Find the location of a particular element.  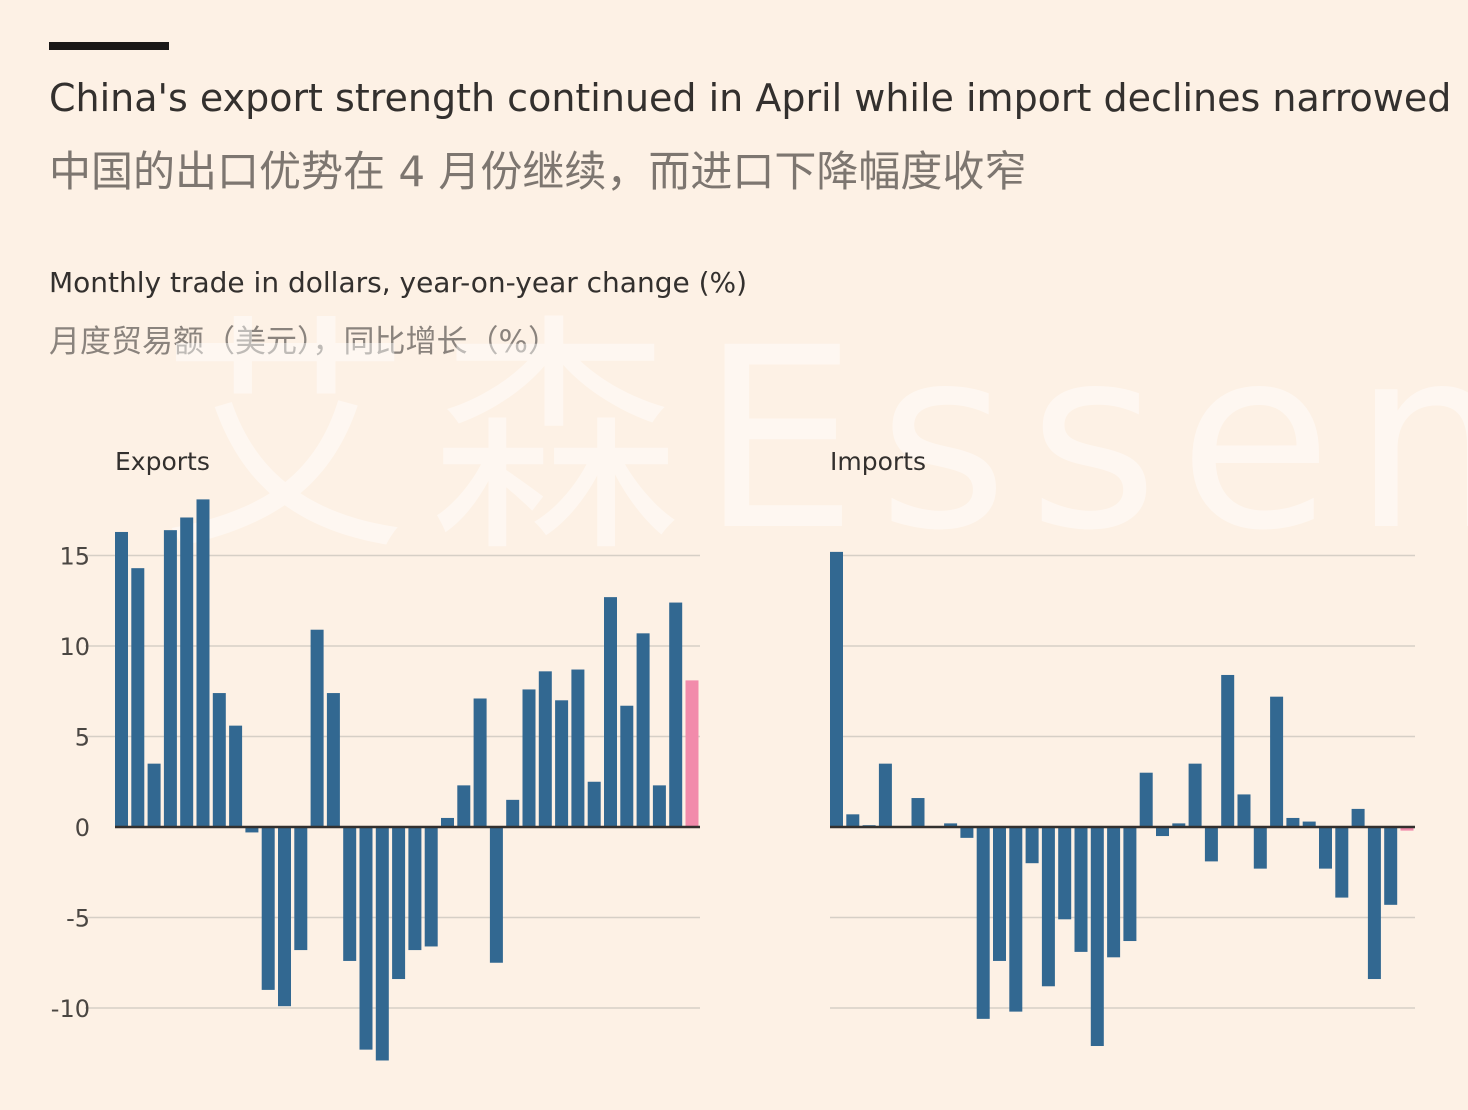

y-tick-label: 0 is located at coordinates (82, 828).